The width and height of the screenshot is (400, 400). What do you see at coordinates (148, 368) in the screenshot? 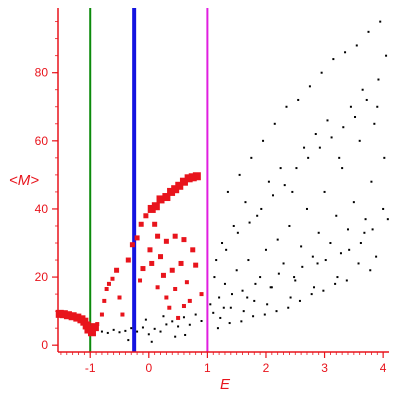
I see `x-tick-label: 0` at bounding box center [148, 368].